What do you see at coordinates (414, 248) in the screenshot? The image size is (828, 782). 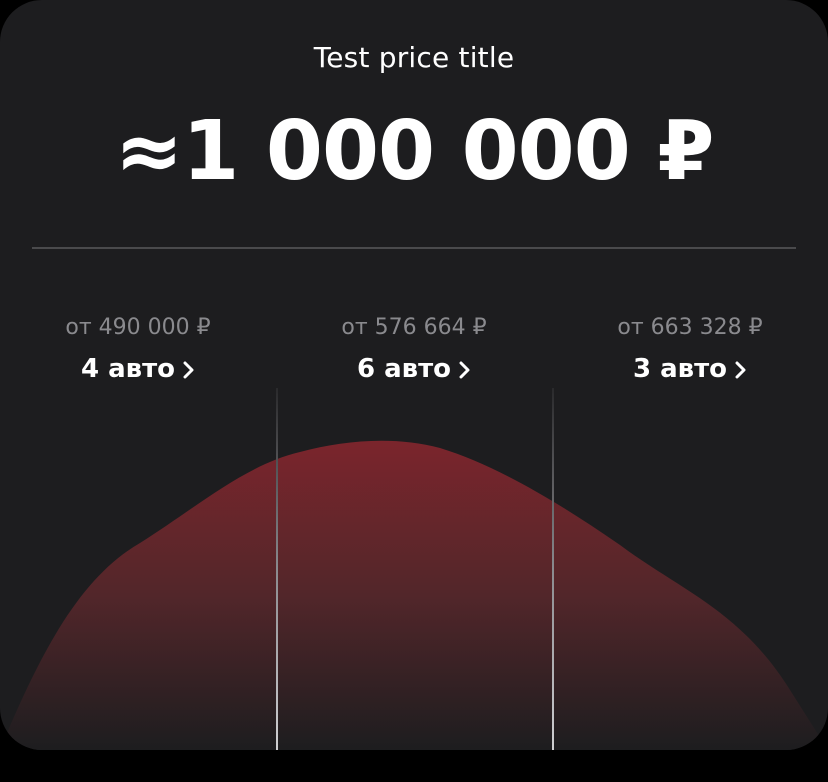 I see `divider` at bounding box center [414, 248].